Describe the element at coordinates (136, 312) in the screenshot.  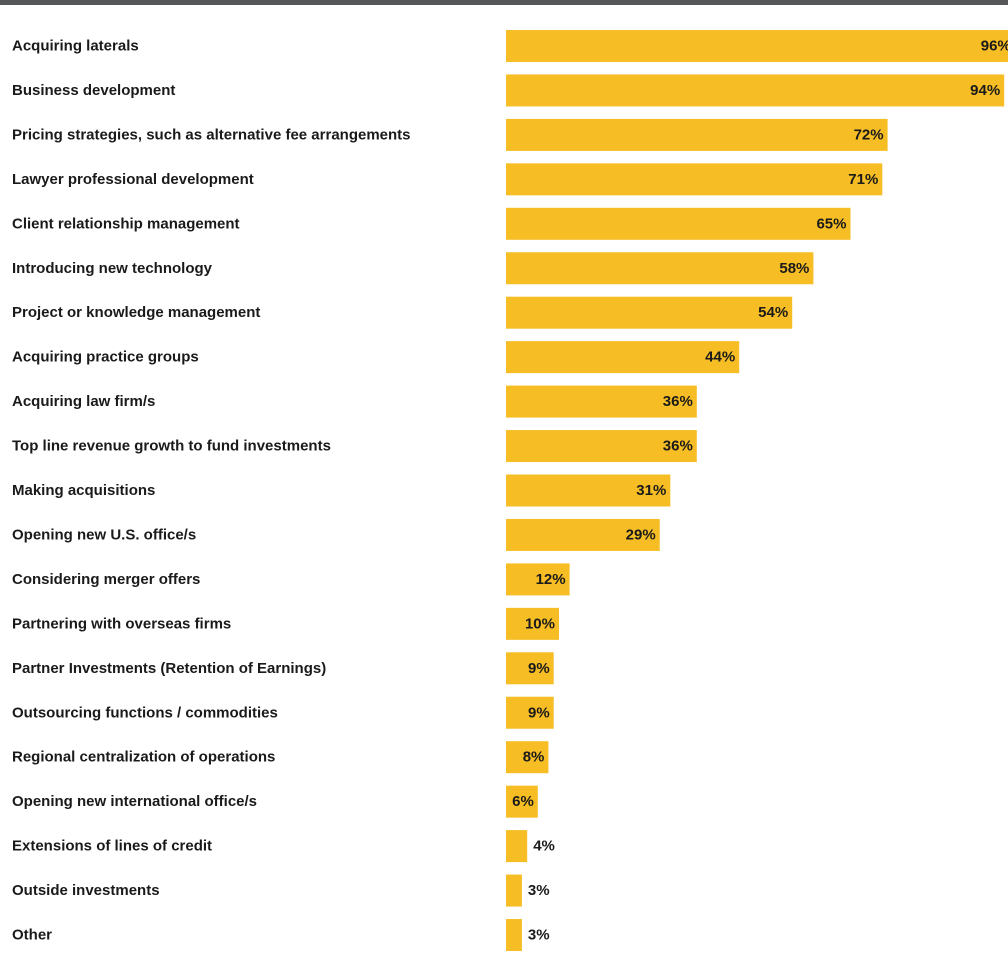
I see `category-label: Project or knowledge management` at that location.